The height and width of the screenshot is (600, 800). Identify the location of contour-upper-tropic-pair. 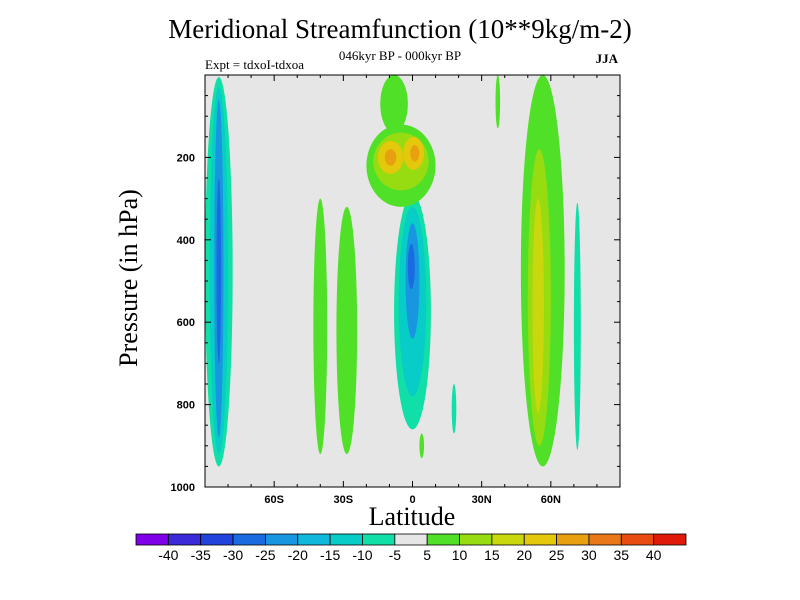
(394, 104).